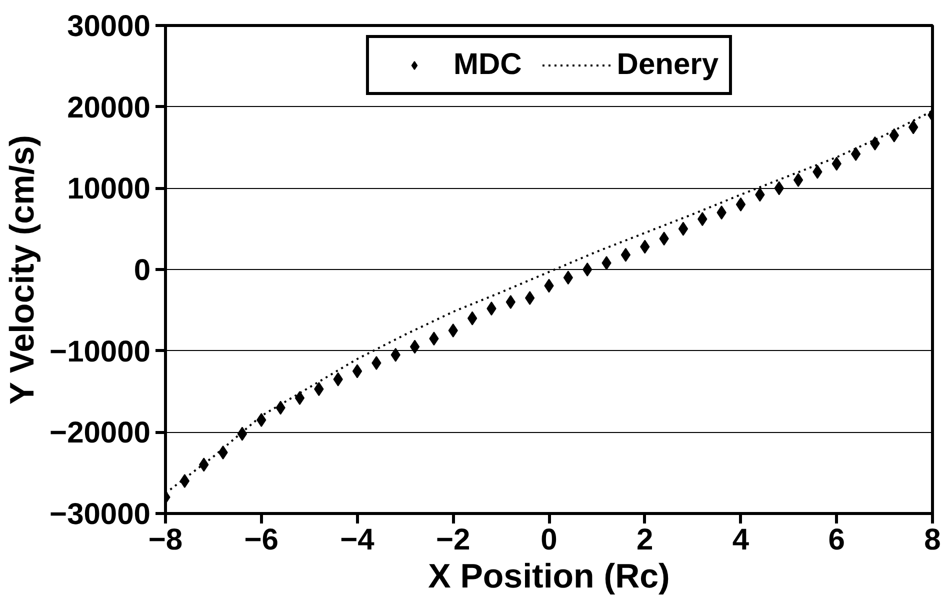 The height and width of the screenshot is (598, 952). I want to click on y-tick-label: 20000, so click(109, 107).